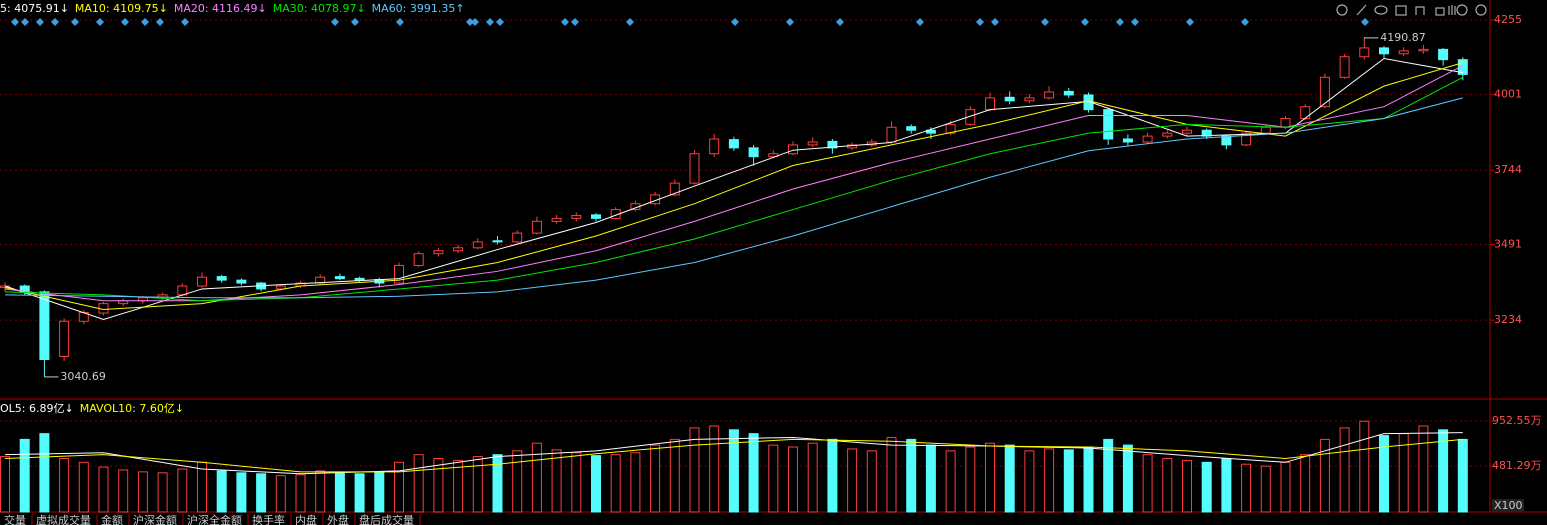 This screenshot has width=1547, height=525. Describe the element at coordinates (15, 519) in the screenshot. I see `tab: 交量` at that location.